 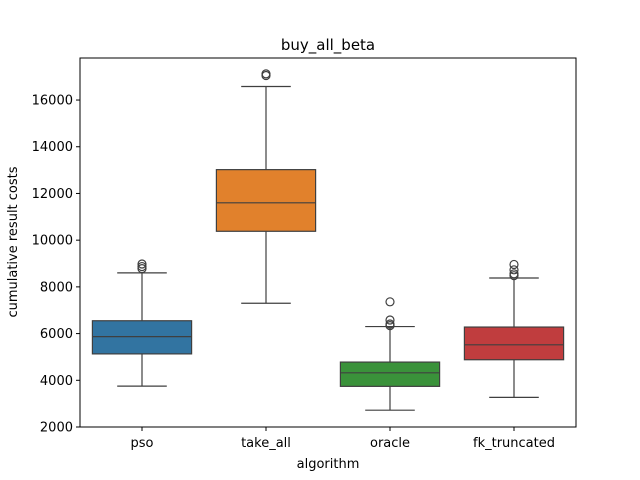 I want to click on box-pso, so click(x=142, y=323).